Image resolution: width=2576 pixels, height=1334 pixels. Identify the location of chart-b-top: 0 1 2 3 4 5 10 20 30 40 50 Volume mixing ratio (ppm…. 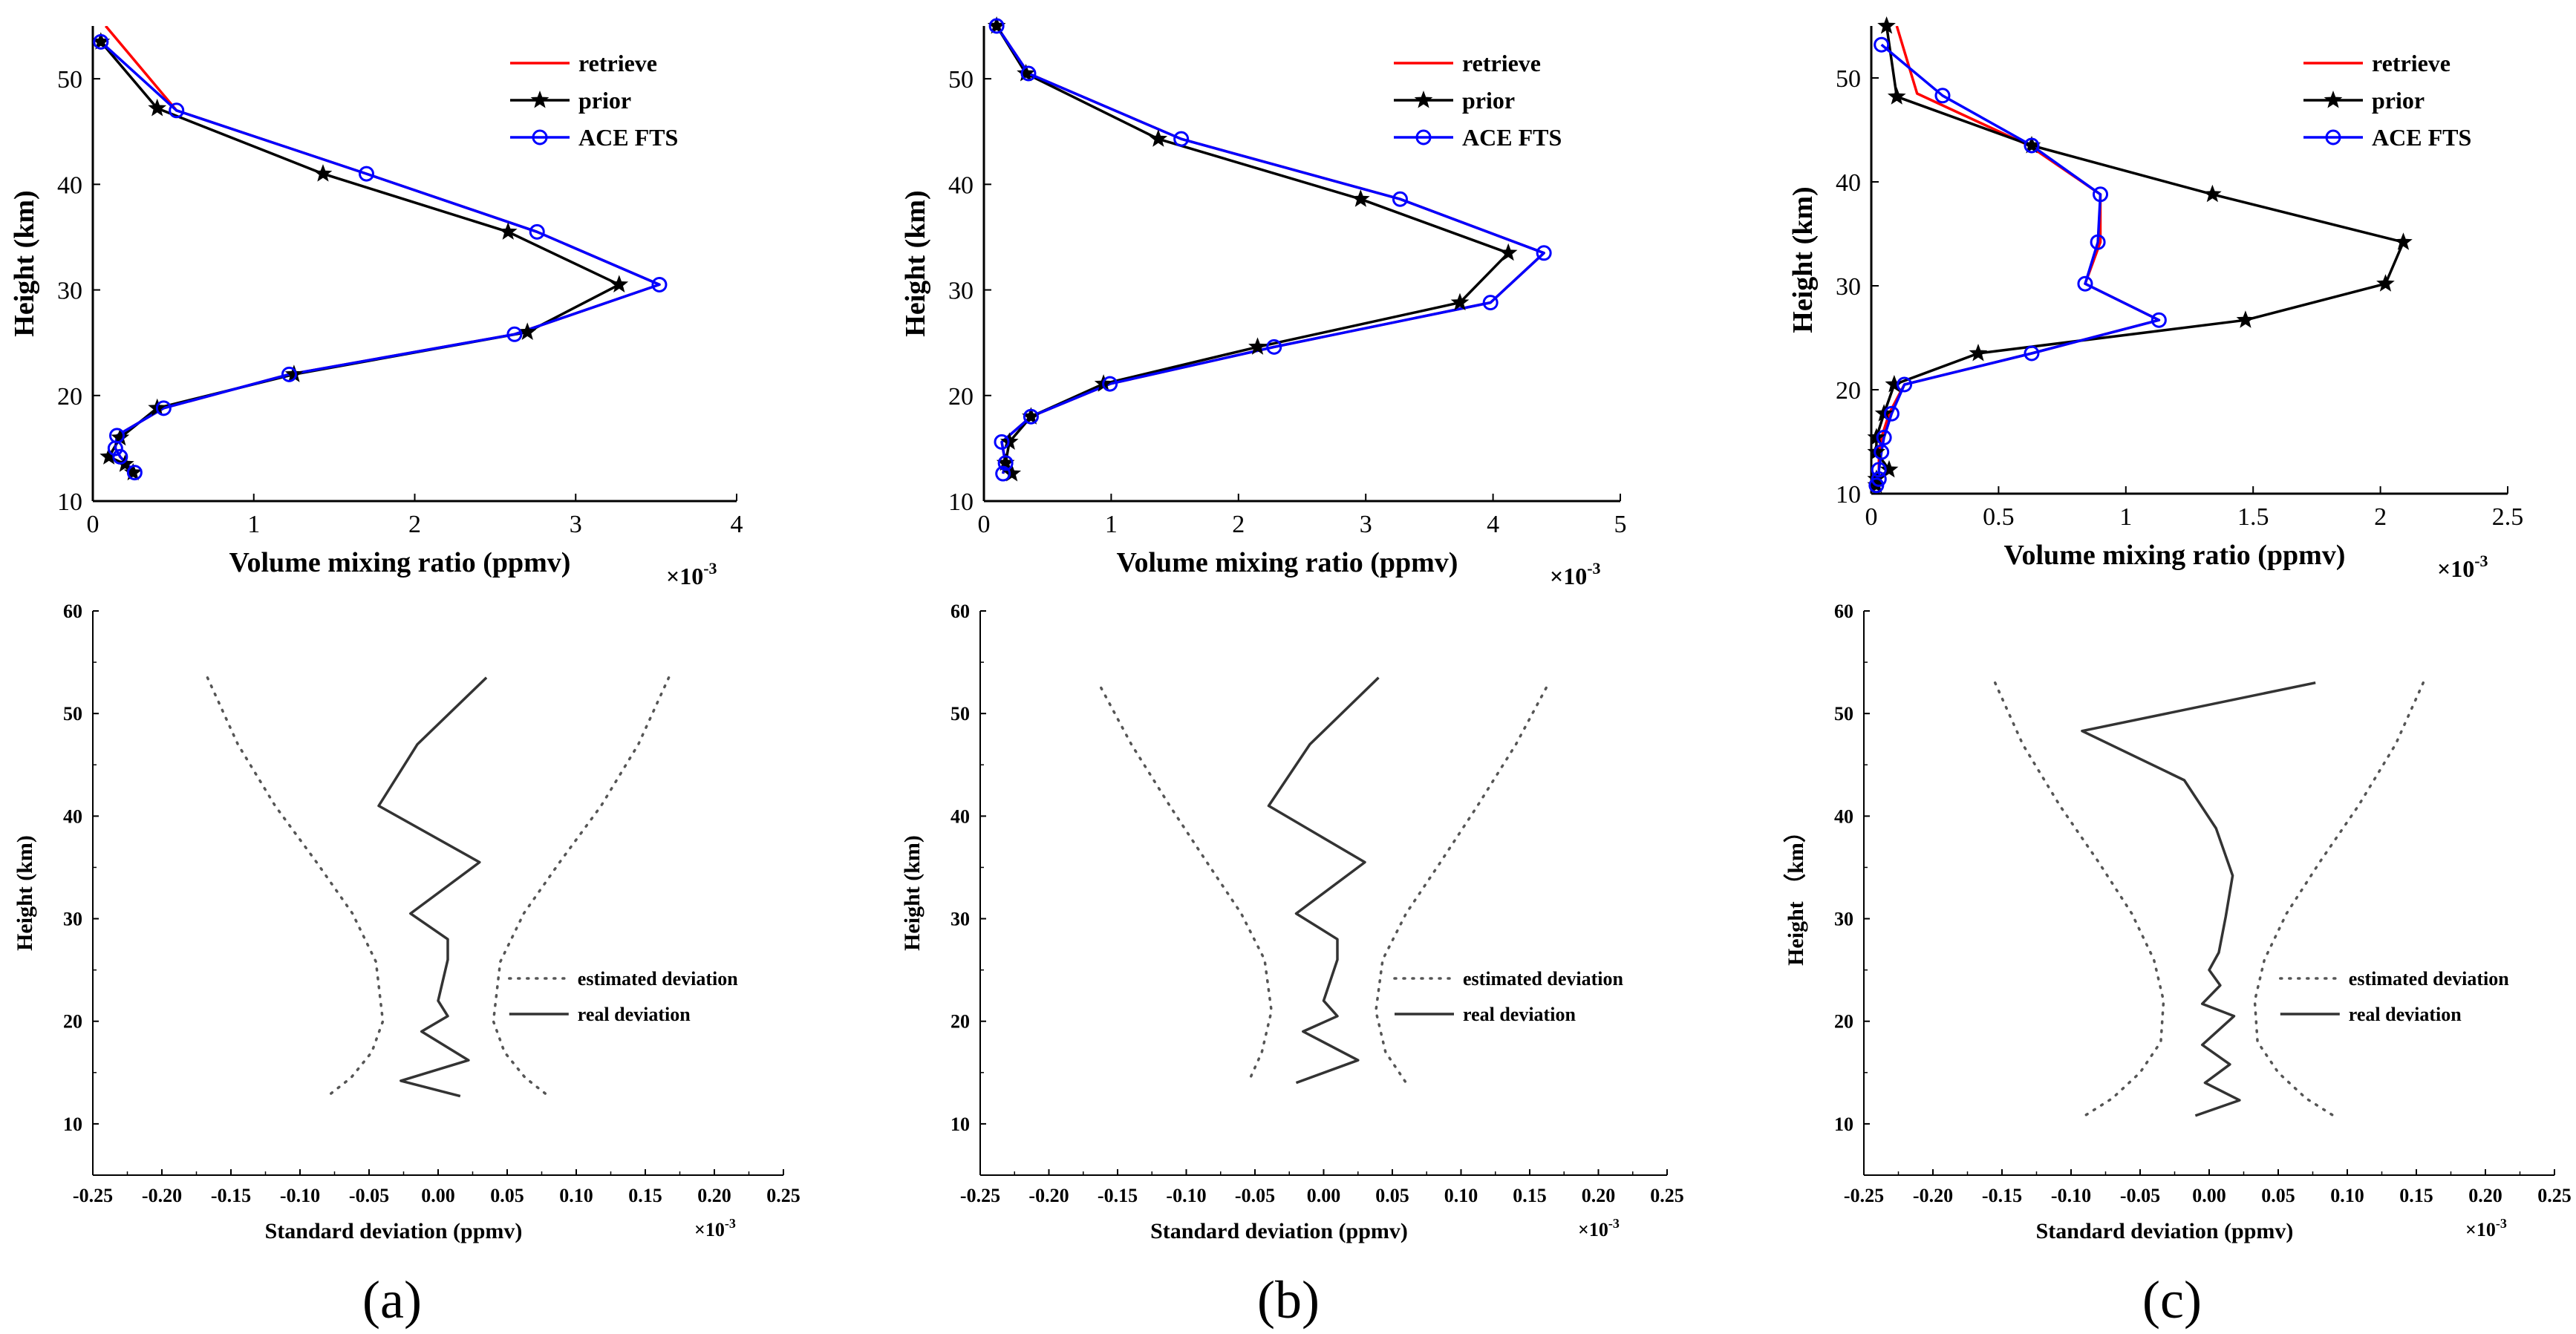
(1263, 302).